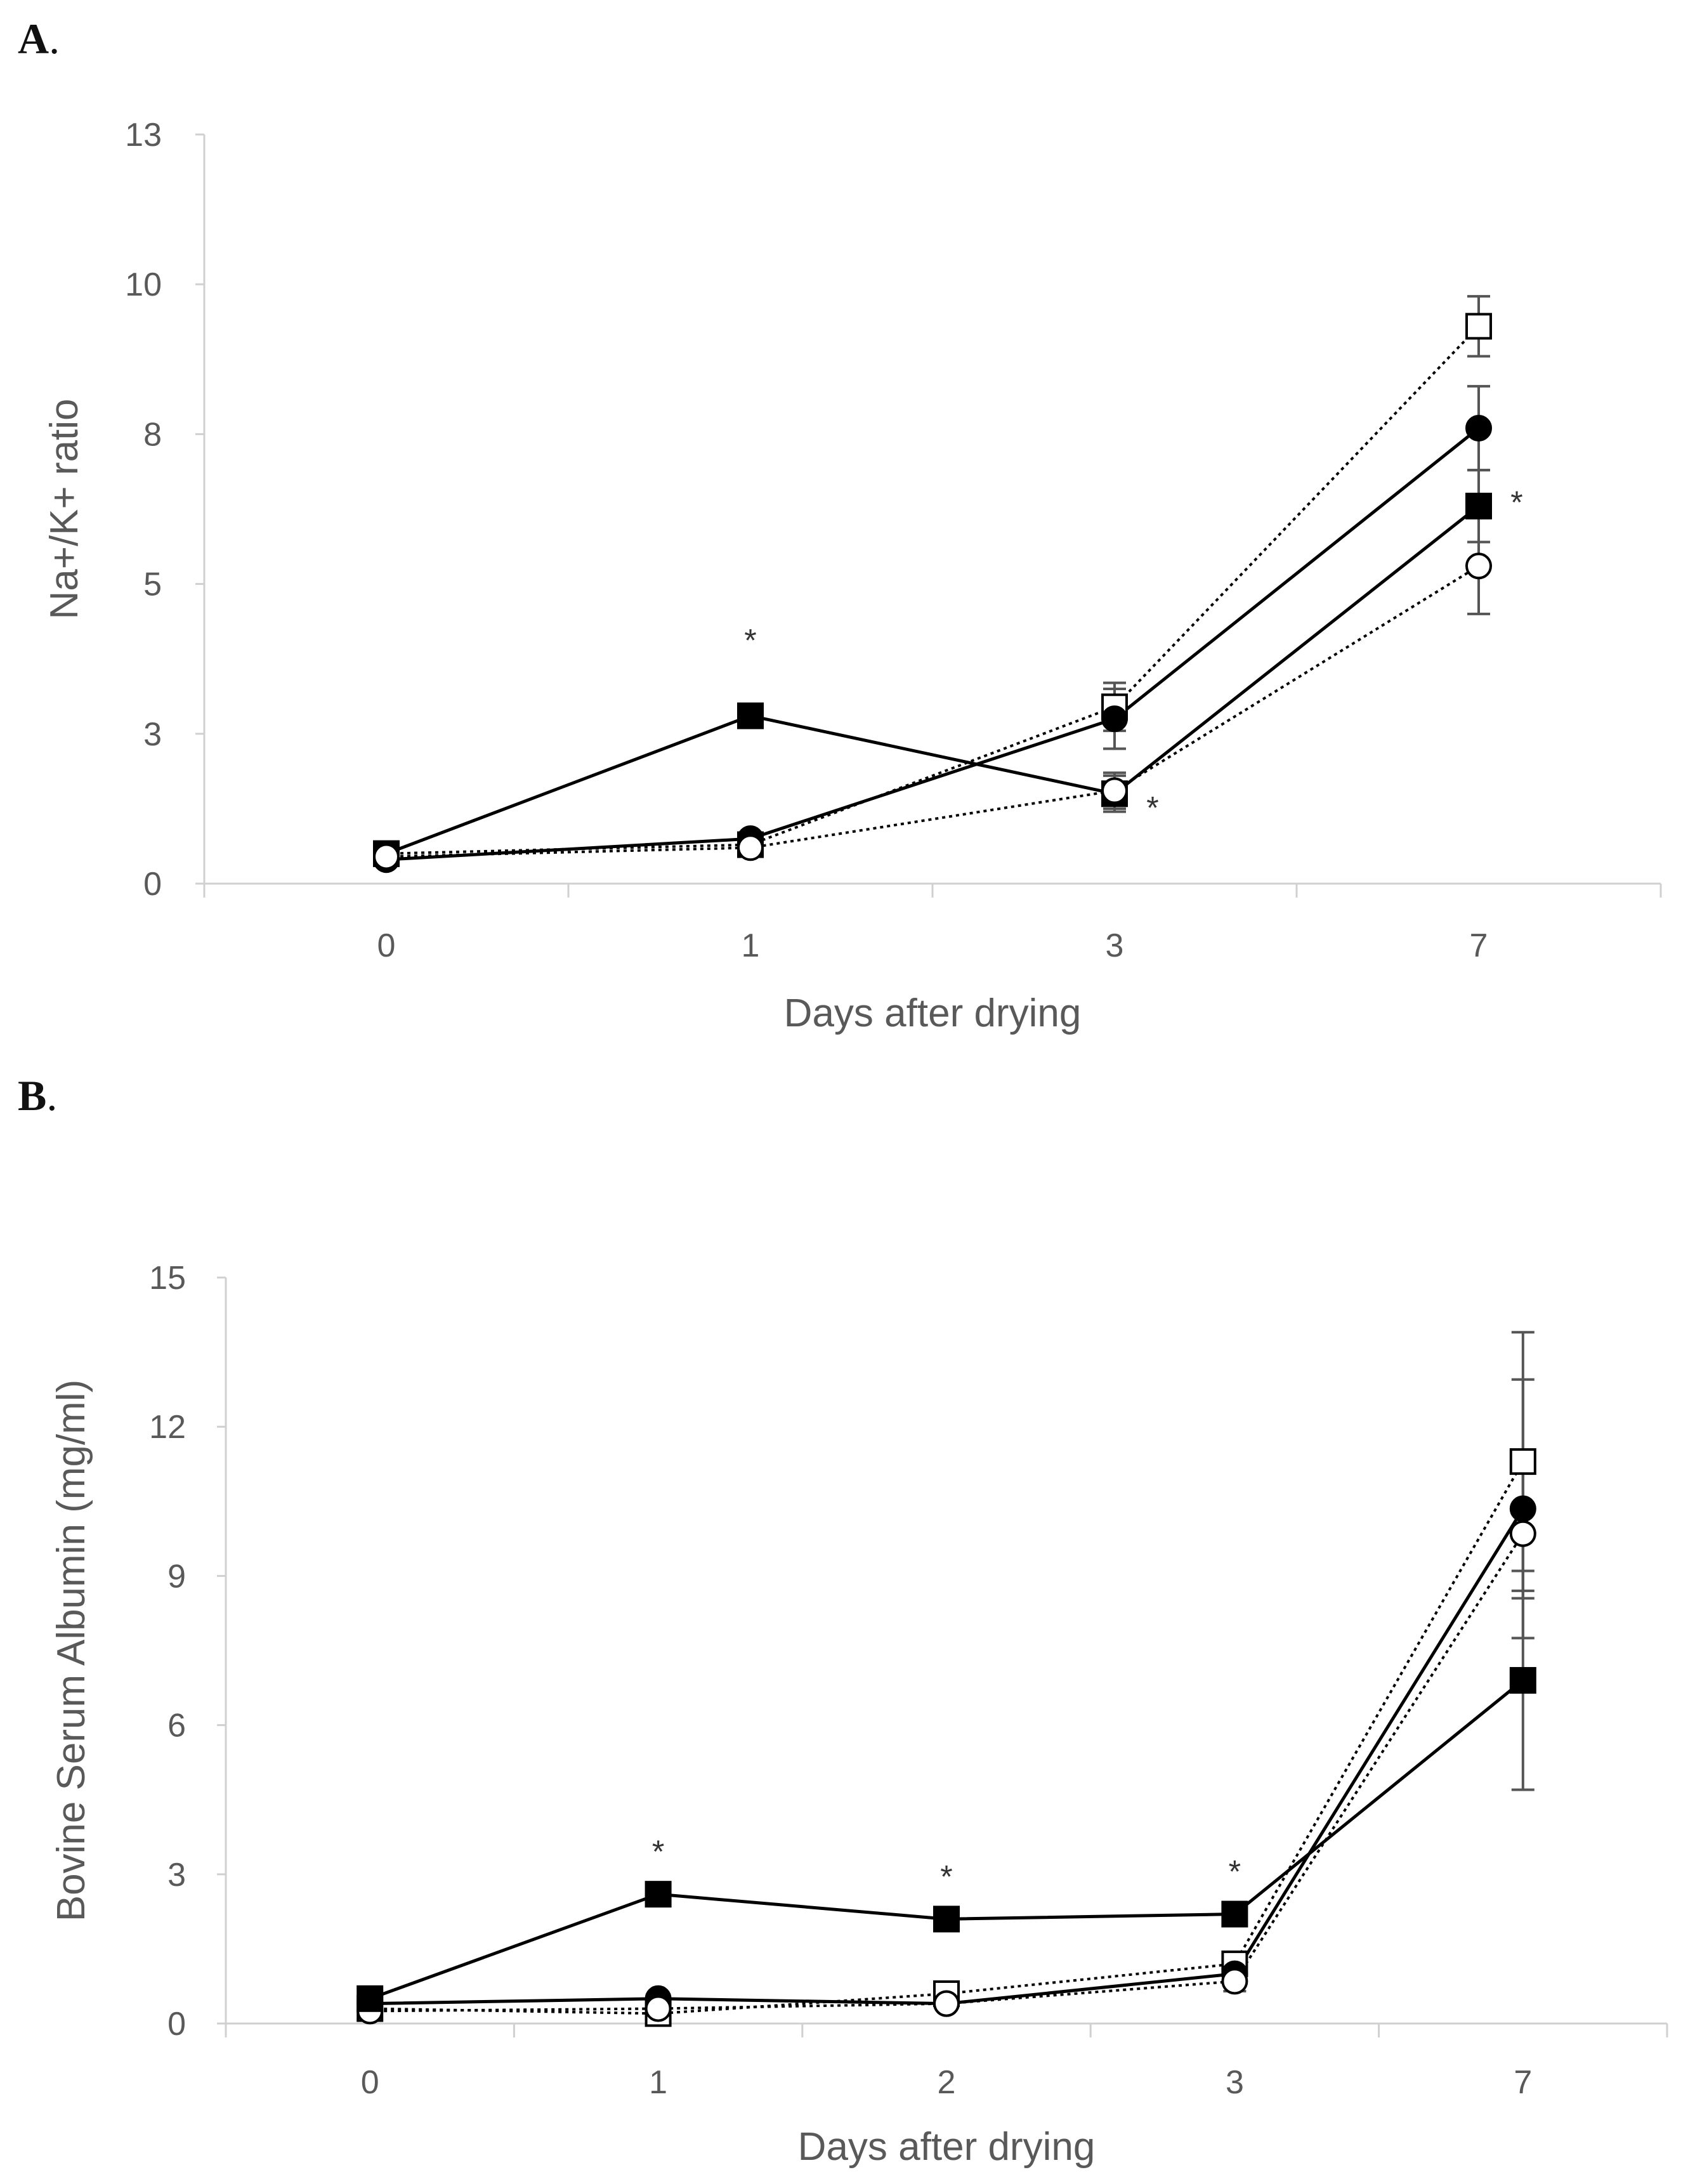 This screenshot has height=2184, width=1695. I want to click on y-tick-label: 5, so click(152, 584).